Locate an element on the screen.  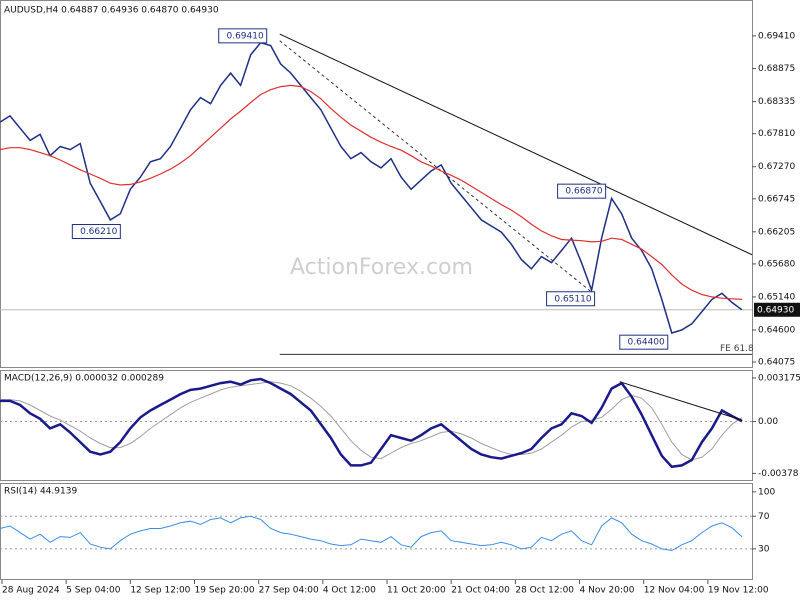
x-tick-label: 19 Sep 20:00 is located at coordinates (225, 591).